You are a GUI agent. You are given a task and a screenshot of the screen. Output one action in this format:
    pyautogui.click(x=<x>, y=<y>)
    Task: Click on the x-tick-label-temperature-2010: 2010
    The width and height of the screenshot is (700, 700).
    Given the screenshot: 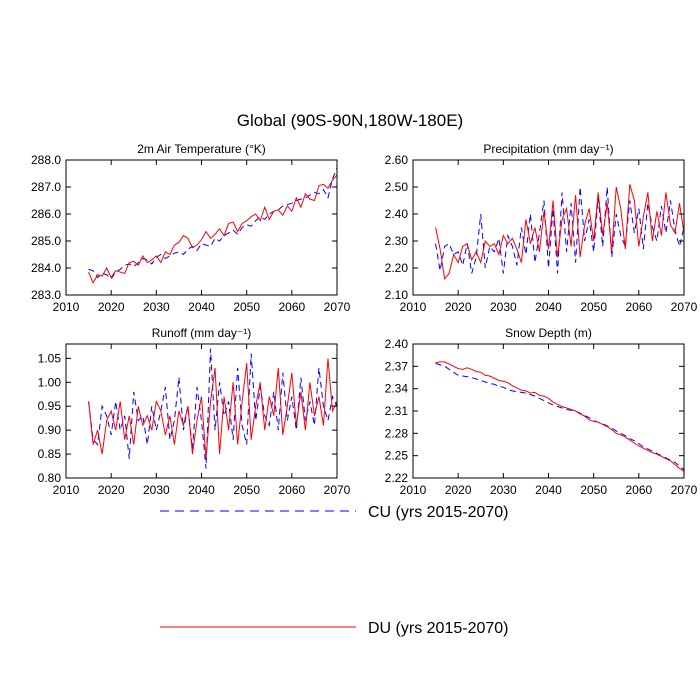 What is the action you would take?
    pyautogui.click(x=66, y=307)
    